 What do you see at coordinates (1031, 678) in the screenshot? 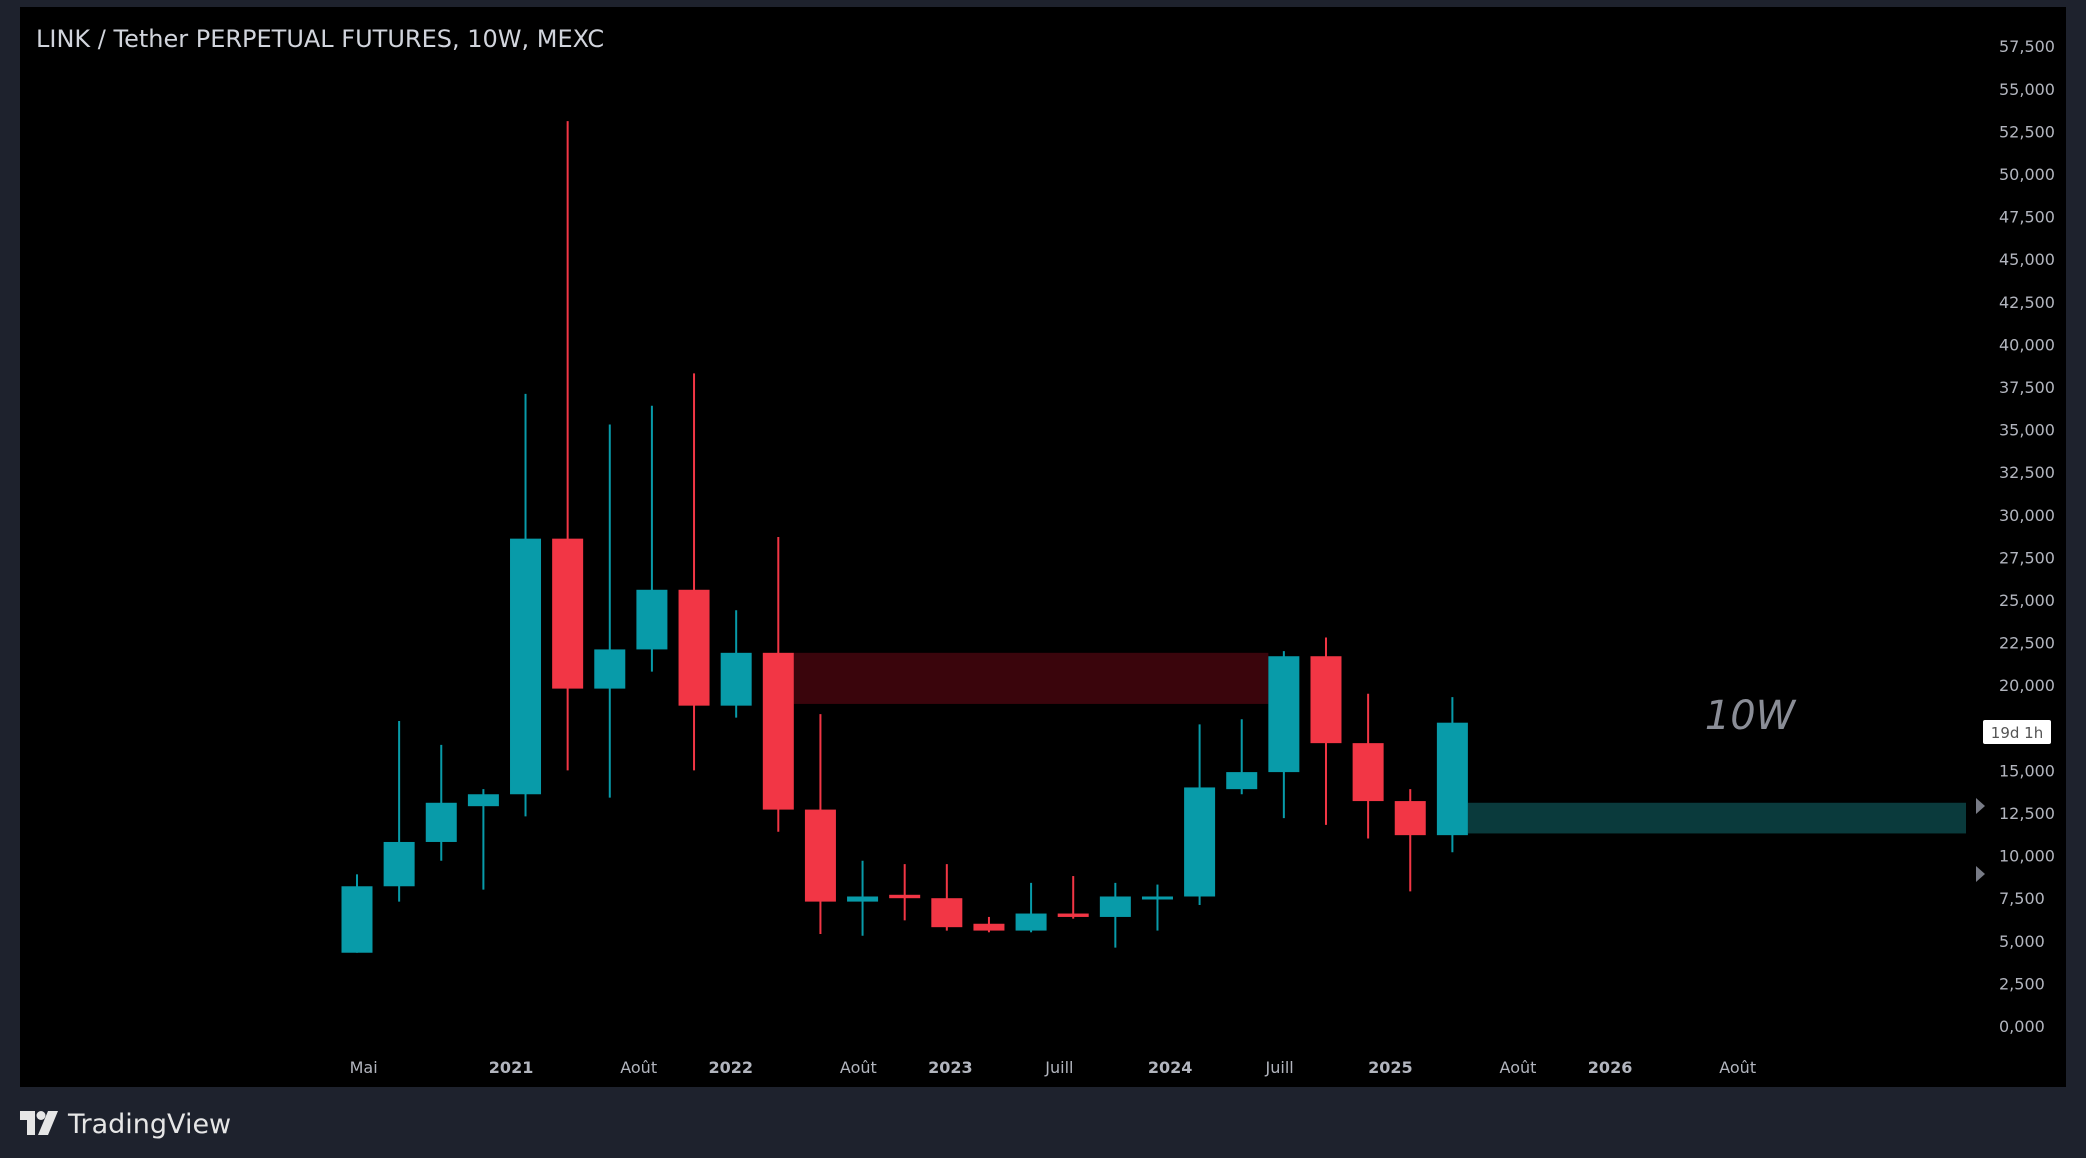
I see `supply-zone` at bounding box center [1031, 678].